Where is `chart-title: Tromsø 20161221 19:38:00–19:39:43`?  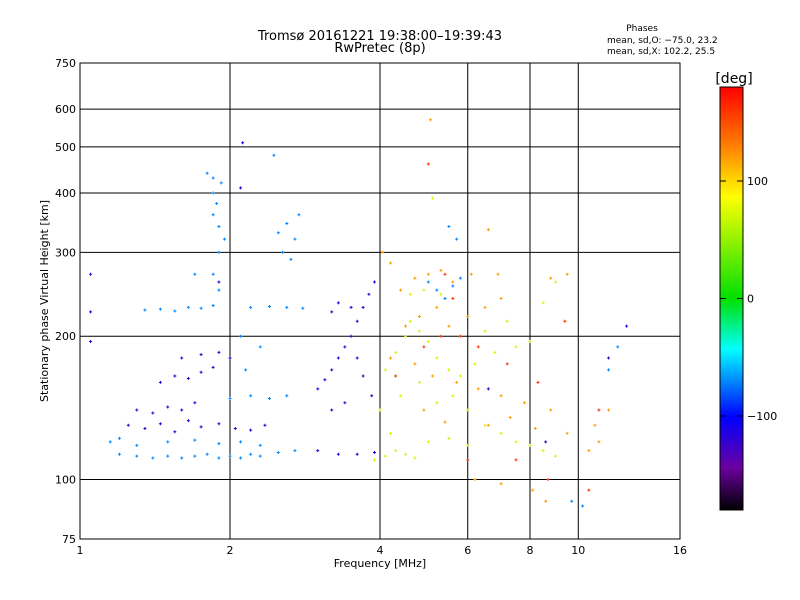 chart-title: Tromsø 20161221 19:38:00–19:39:43 is located at coordinates (379, 36).